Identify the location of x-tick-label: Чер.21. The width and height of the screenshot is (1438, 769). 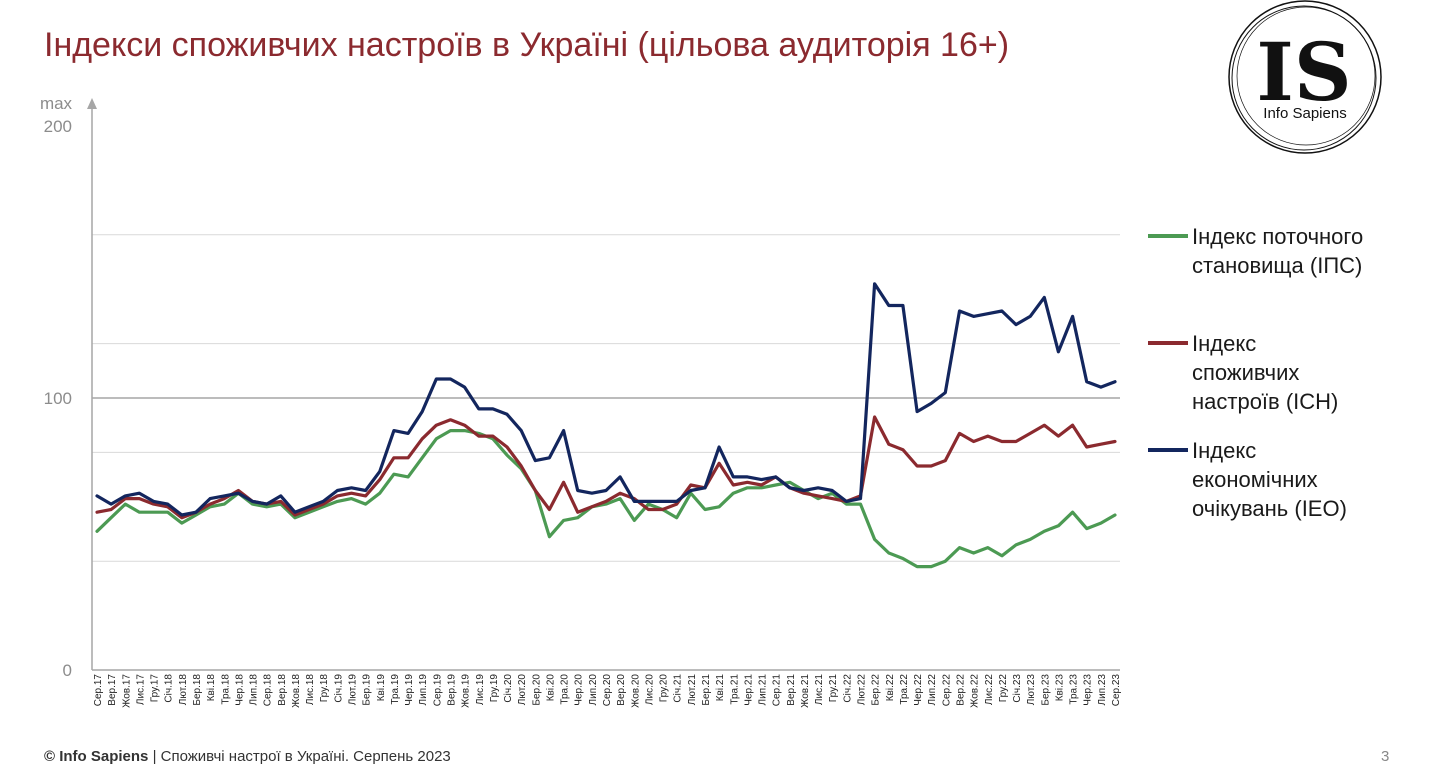
(748, 690).